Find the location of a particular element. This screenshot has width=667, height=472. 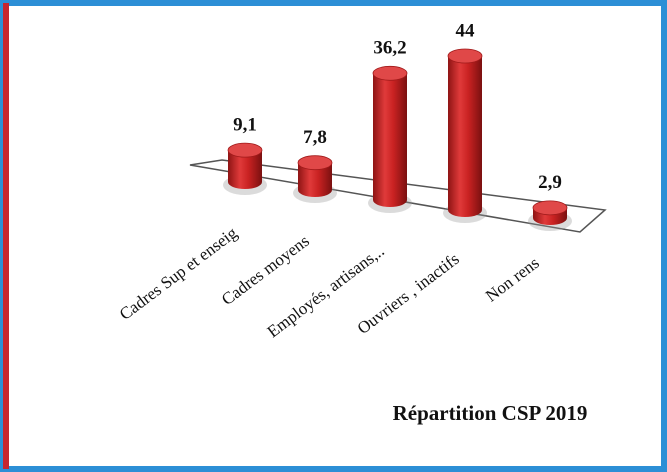

frame-edge is located at coordinates (6, 236).